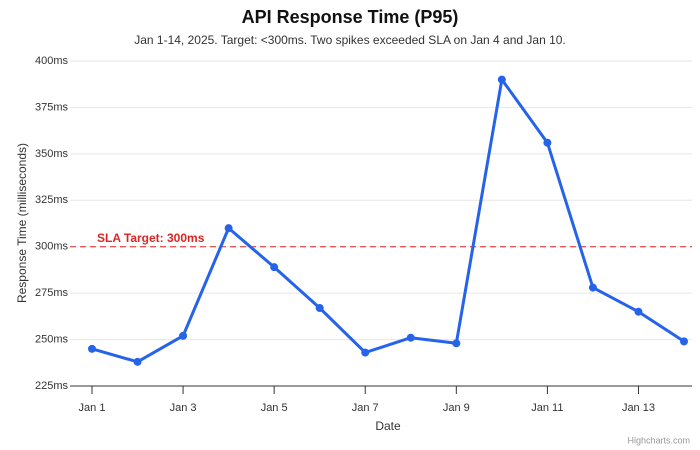 This screenshot has width=700, height=450. What do you see at coordinates (52, 107) in the screenshot?
I see `y-tick-label: 375ms` at bounding box center [52, 107].